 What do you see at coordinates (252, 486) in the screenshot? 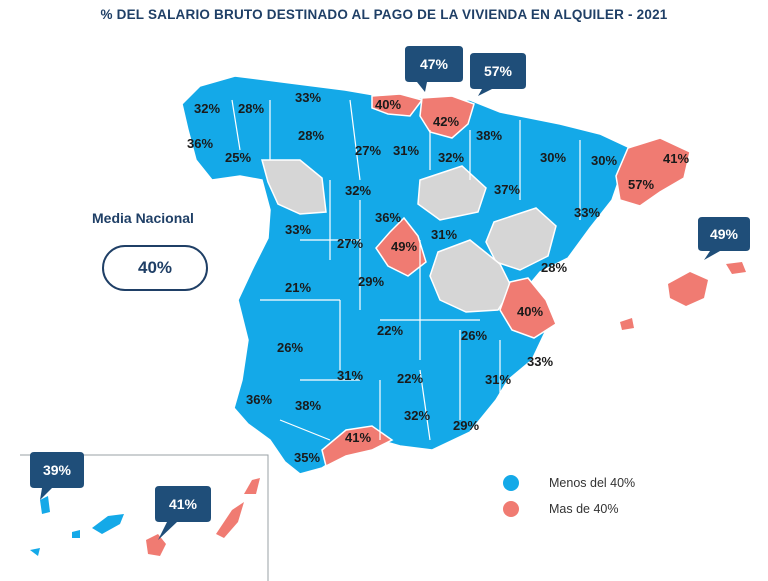
I see `canarias-lanzarote` at bounding box center [252, 486].